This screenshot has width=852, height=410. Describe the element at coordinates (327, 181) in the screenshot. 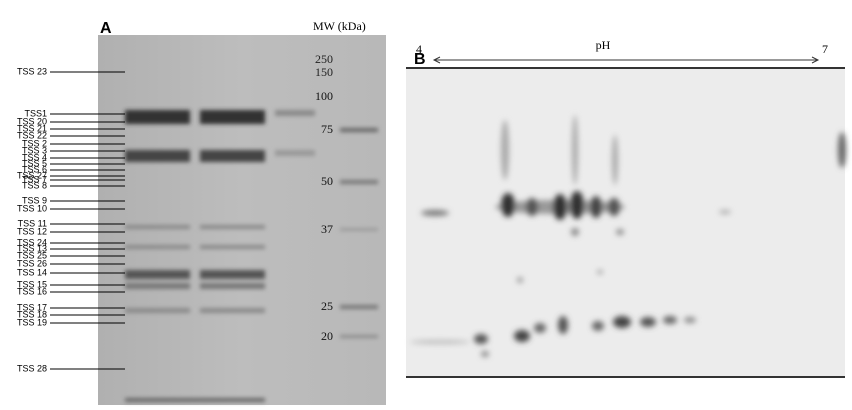

I see `mw-label: 50` at that location.